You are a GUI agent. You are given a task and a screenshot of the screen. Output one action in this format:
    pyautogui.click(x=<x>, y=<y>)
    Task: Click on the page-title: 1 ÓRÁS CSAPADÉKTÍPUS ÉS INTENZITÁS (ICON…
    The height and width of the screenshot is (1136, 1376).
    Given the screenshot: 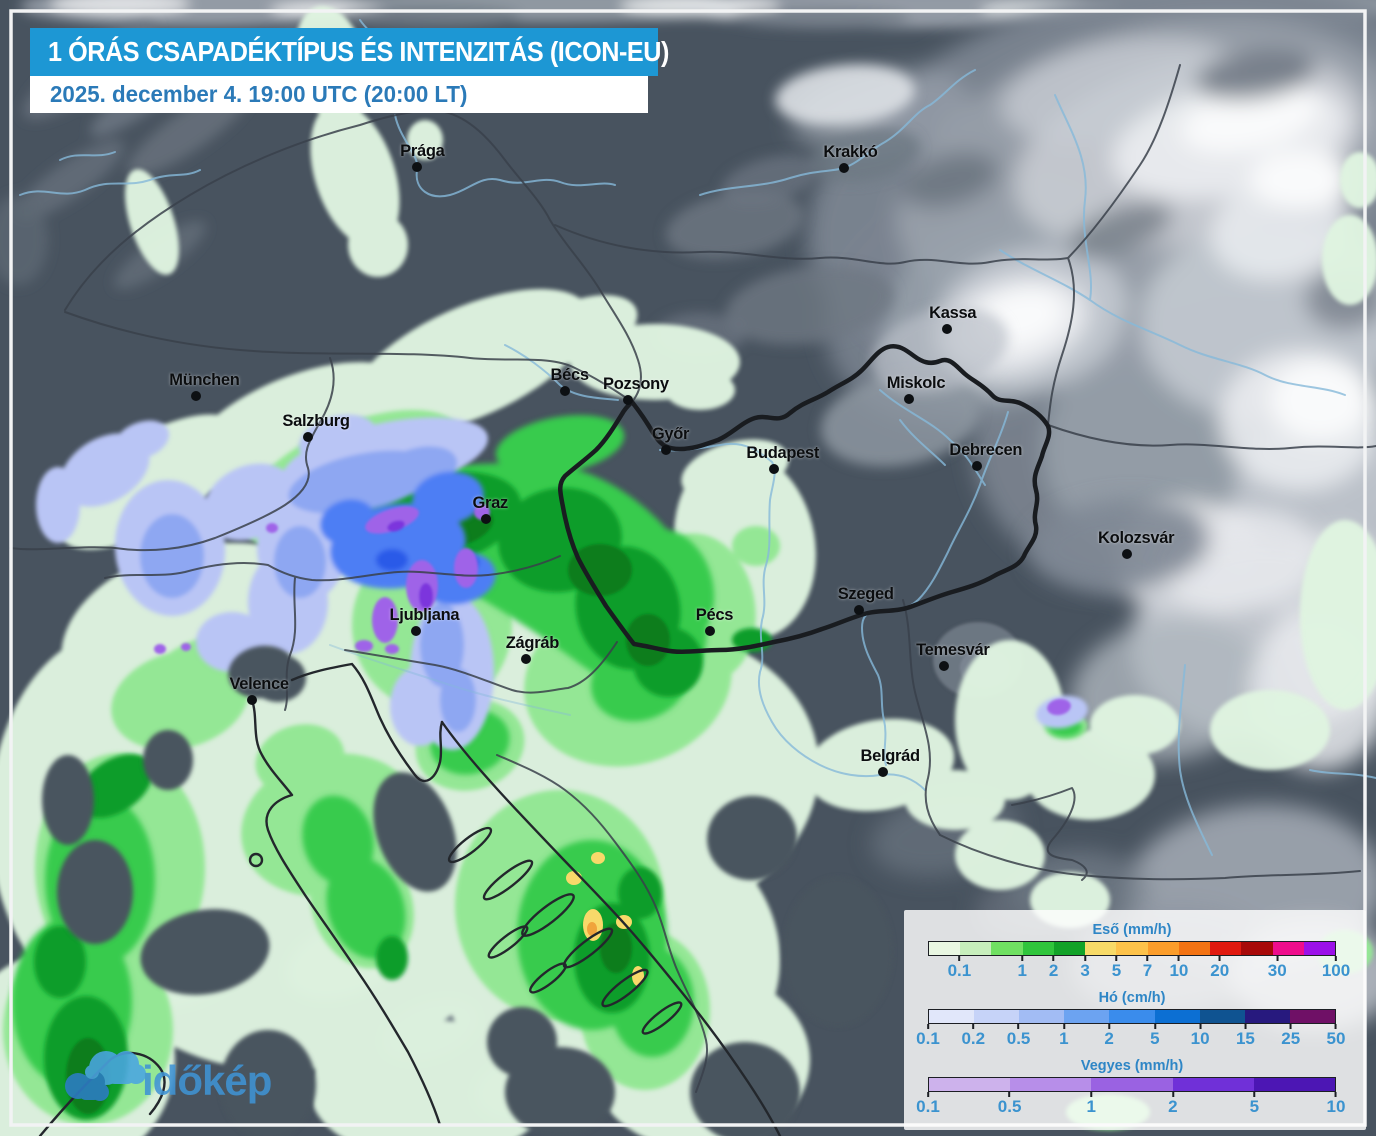 What is the action you would take?
    pyautogui.click(x=358, y=51)
    